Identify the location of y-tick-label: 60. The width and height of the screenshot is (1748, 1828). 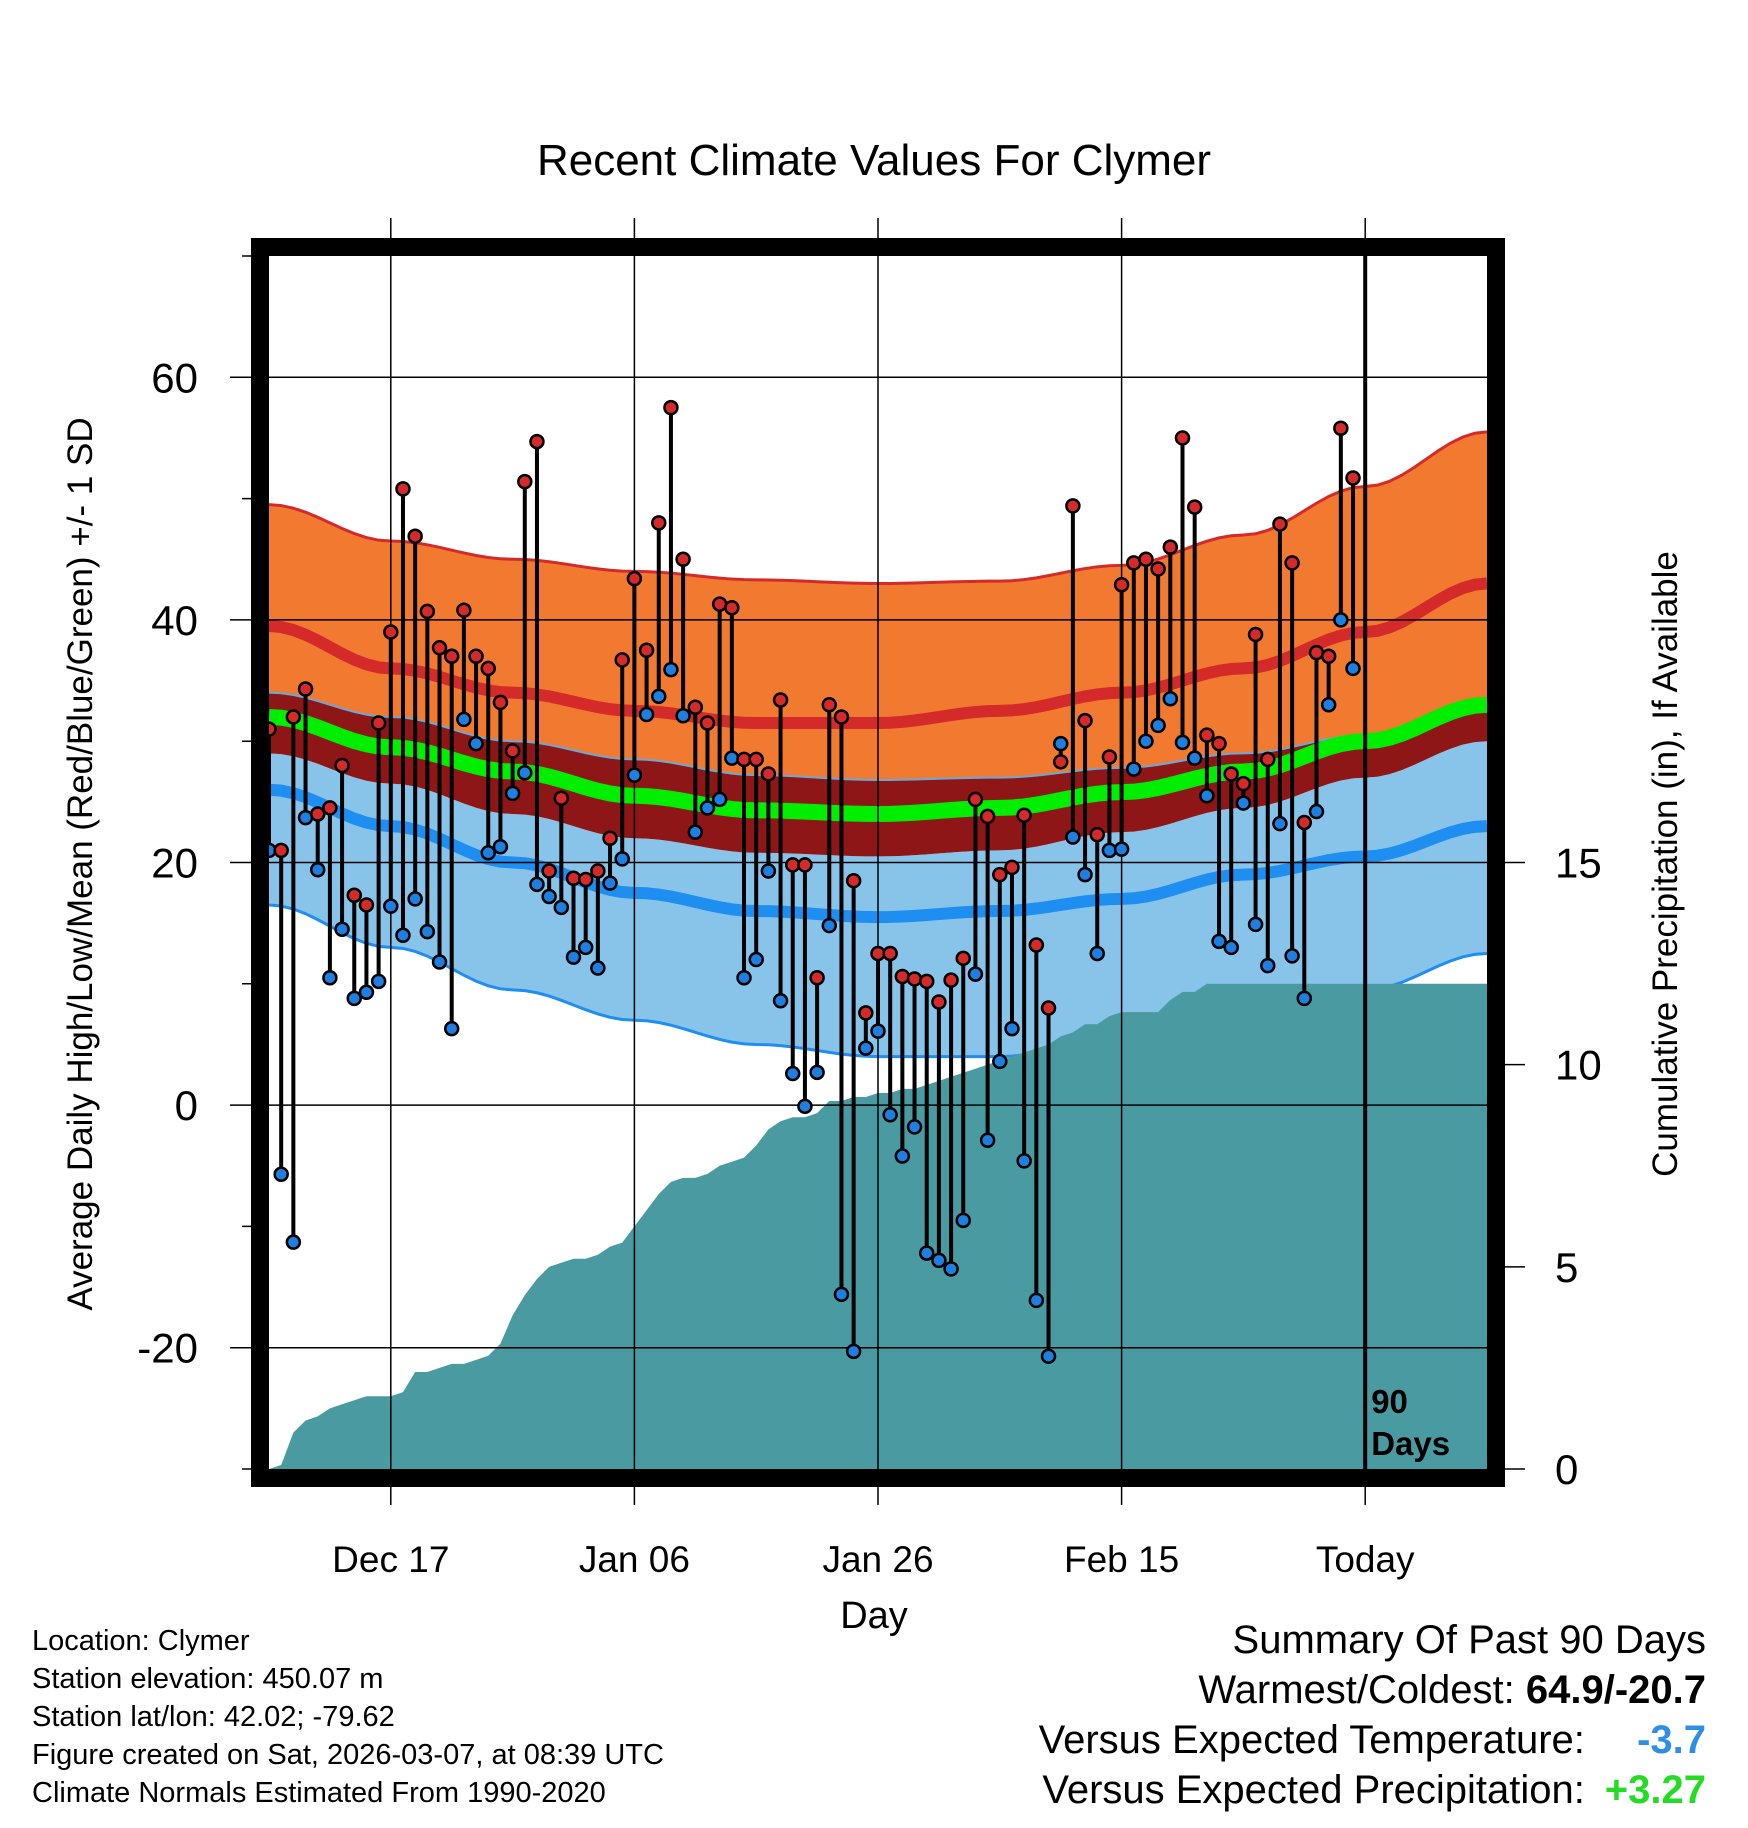
(174, 377).